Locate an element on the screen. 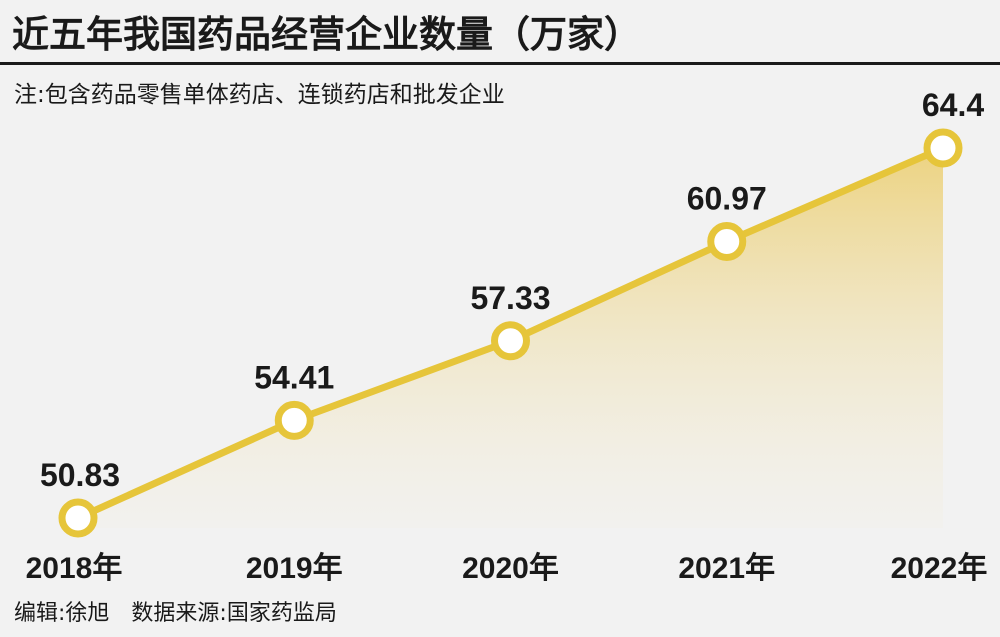 This screenshot has height=637, width=1000. data-label: 54.41 is located at coordinates (294, 377).